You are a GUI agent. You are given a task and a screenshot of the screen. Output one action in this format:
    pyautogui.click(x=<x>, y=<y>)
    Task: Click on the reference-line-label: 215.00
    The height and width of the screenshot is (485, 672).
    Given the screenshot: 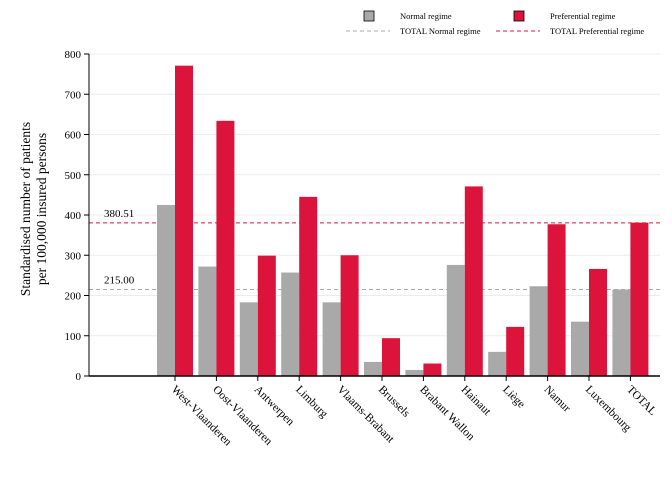 What is the action you would take?
    pyautogui.click(x=119, y=280)
    